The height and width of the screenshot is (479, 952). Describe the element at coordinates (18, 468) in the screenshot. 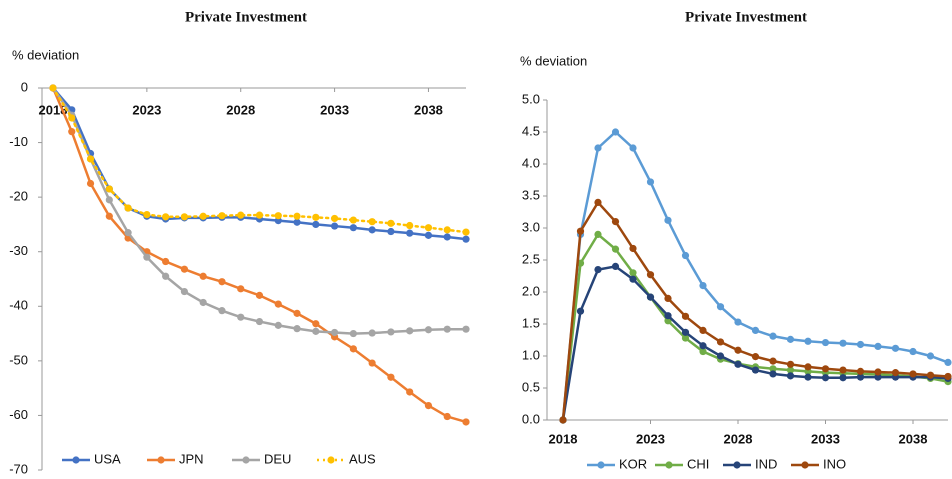

I see `y-tick-label: -70` at that location.